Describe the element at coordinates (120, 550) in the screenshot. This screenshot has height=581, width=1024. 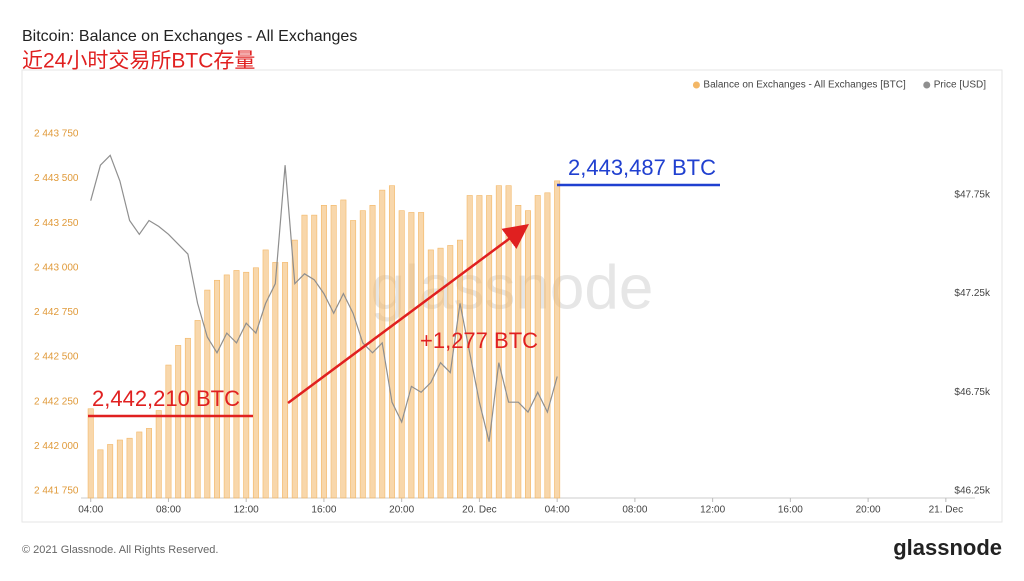
I see `copyright: © 2021 Glassnode. All Rights Reserved.` at that location.